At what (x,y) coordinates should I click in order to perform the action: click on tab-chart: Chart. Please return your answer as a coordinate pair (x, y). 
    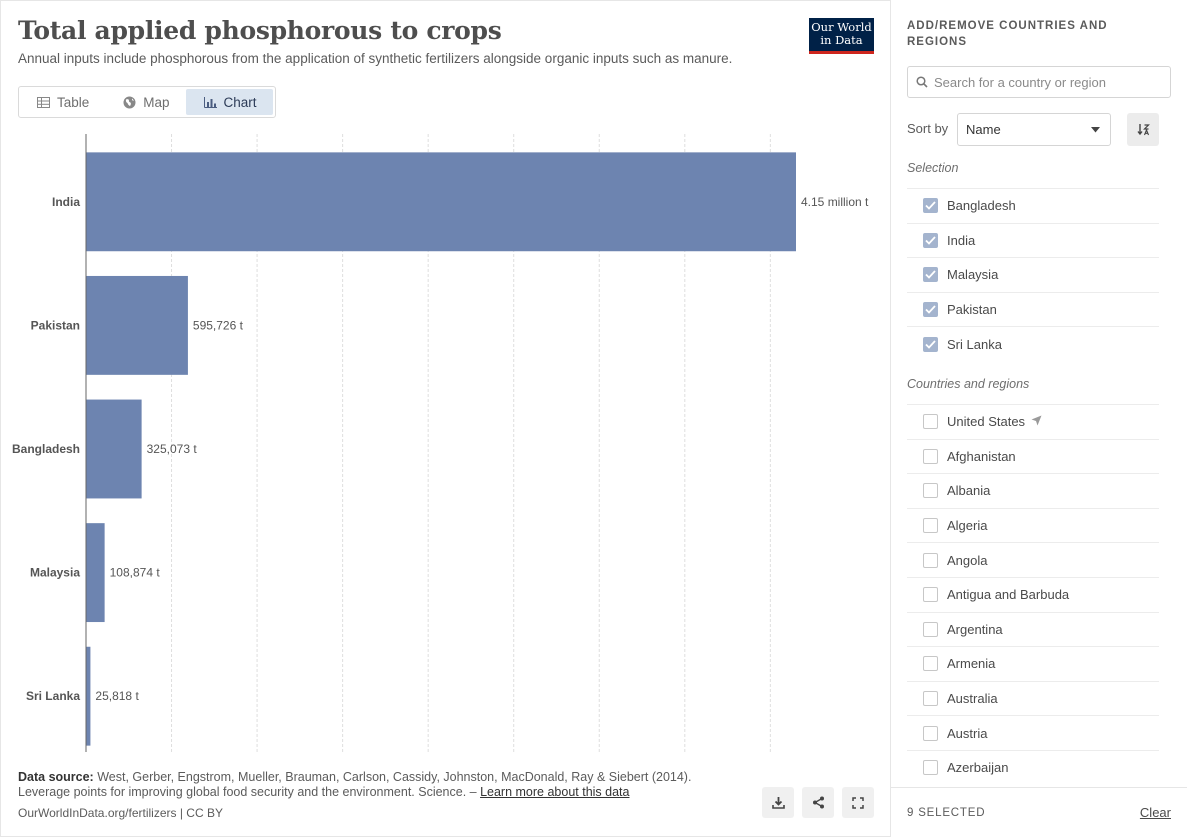
    Looking at the image, I should click on (229, 102).